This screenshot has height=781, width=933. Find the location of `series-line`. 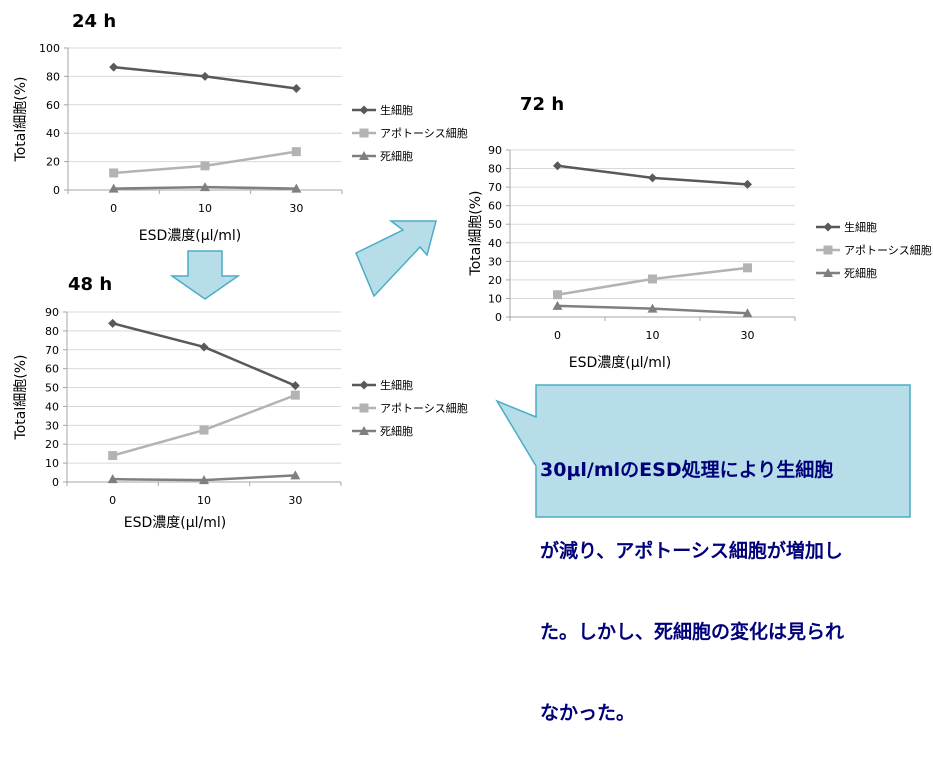

series-line is located at coordinates (204, 354).